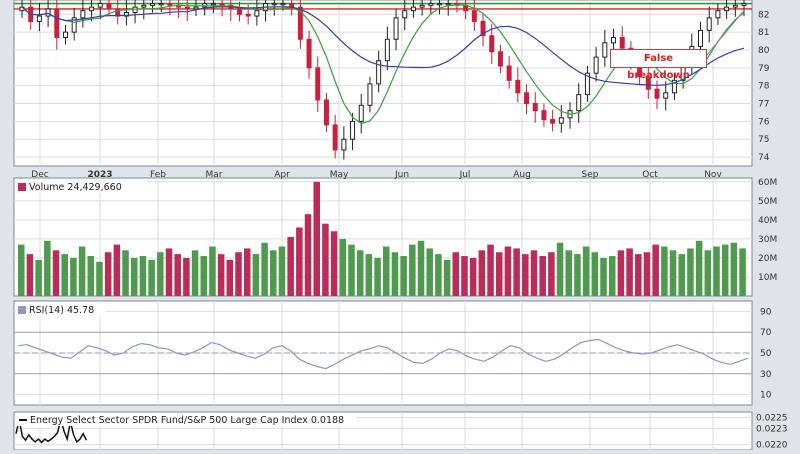 The image size is (800, 454). What do you see at coordinates (772, 429) in the screenshot?
I see `ratio-y-tick: 0.0223` at bounding box center [772, 429].